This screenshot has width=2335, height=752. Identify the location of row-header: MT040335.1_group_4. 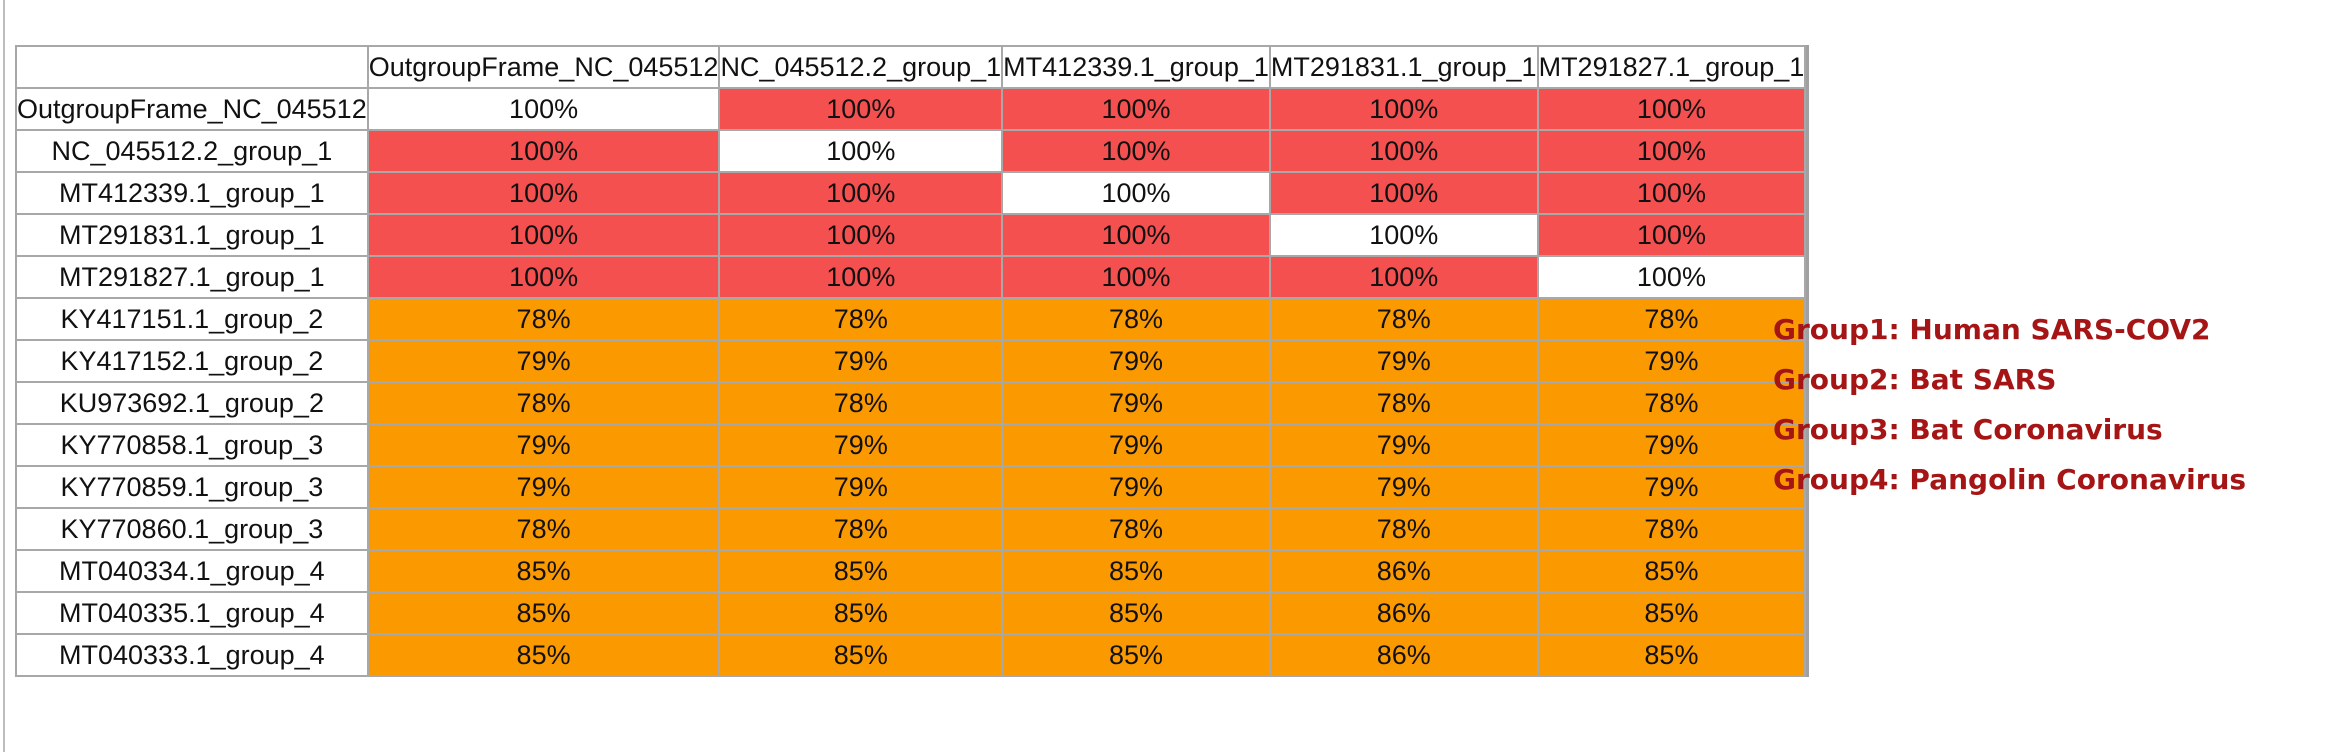
(192, 613).